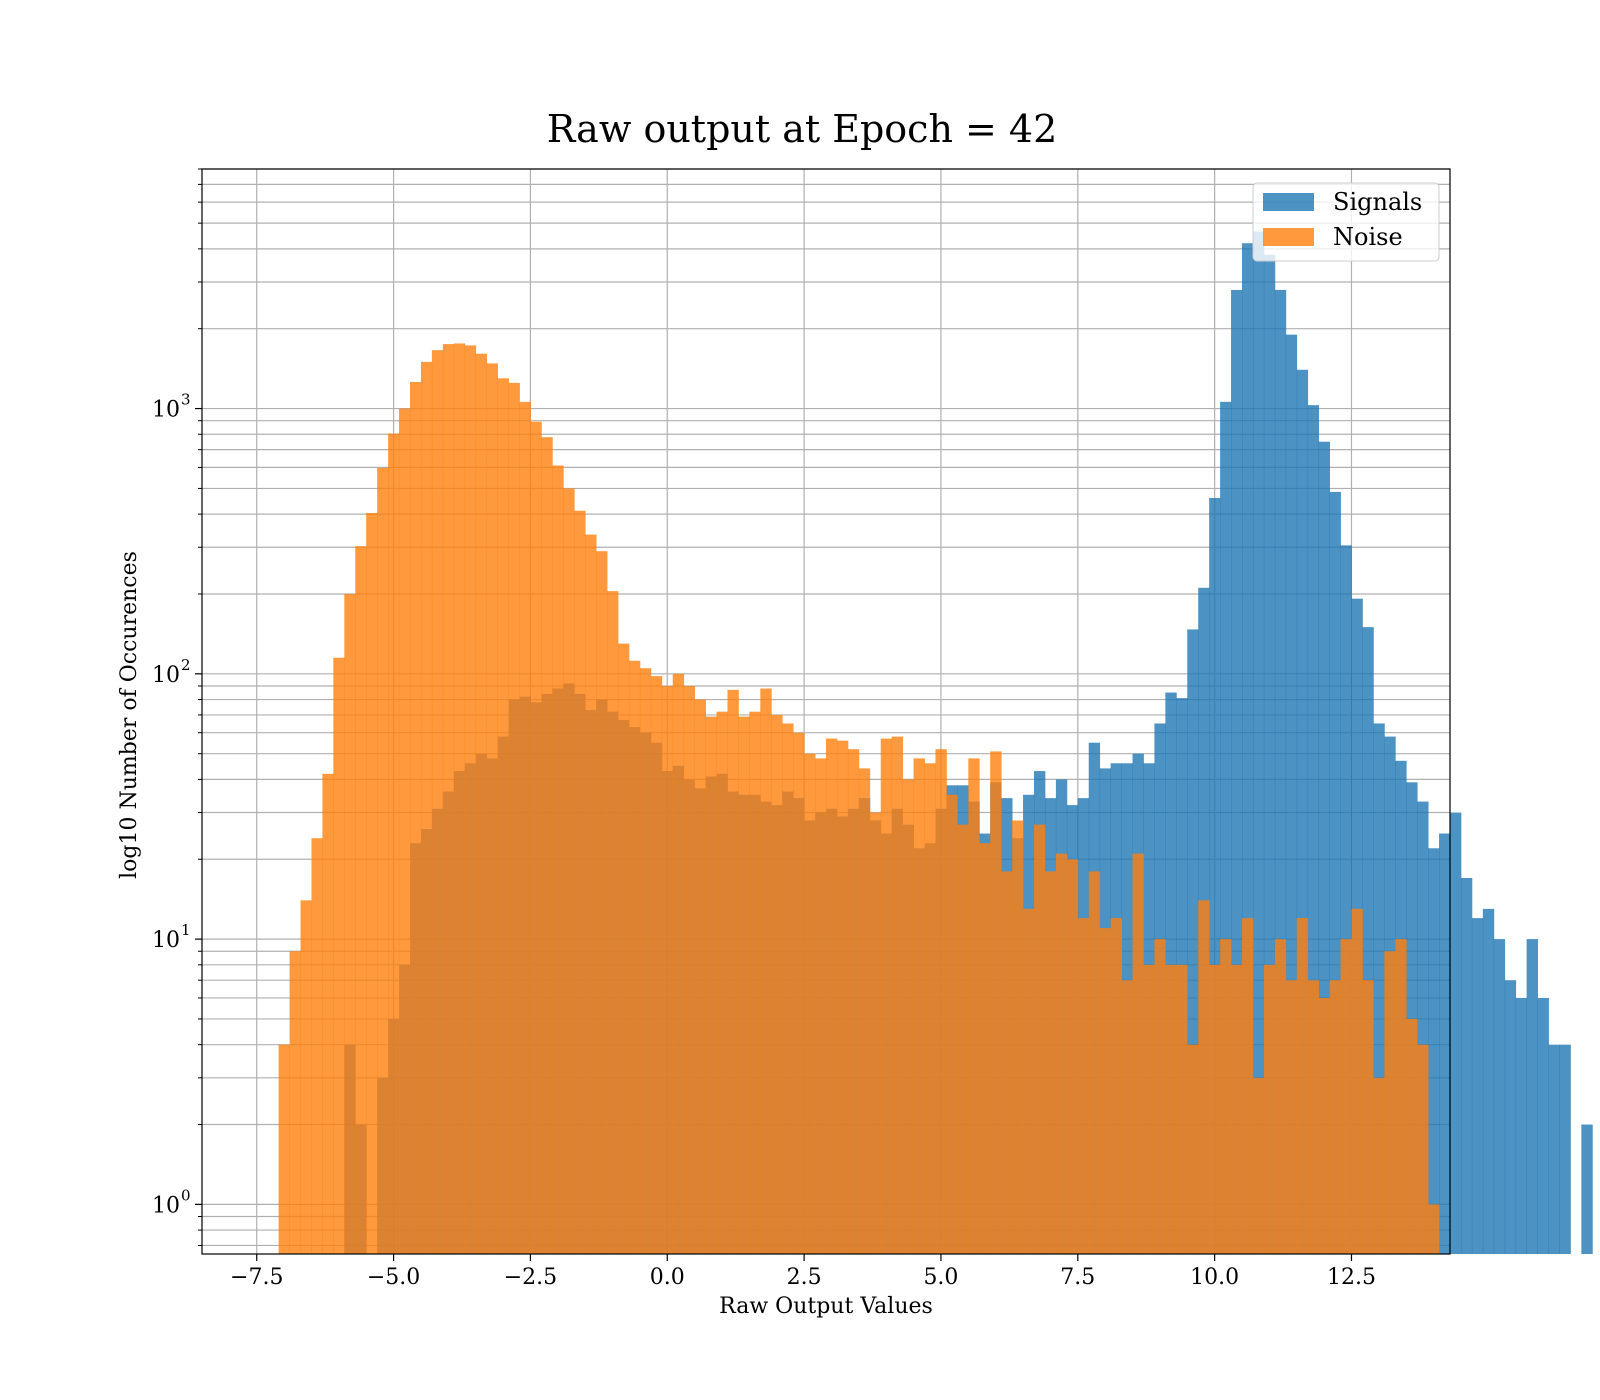 This screenshot has width=1600, height=1400. I want to click on legend-swatch-signals, so click(1288, 202).